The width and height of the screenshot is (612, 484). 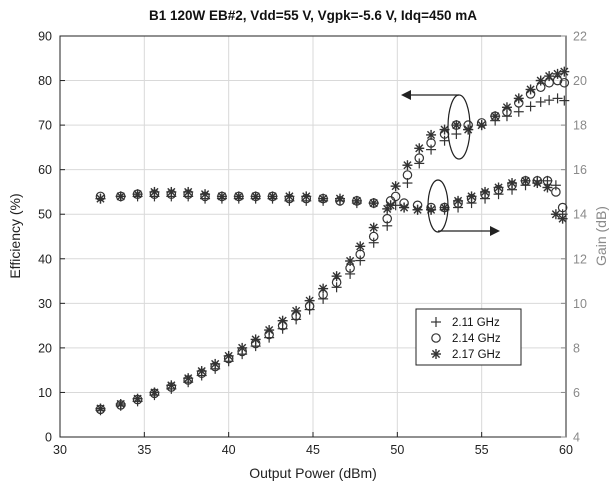 I want to click on y-left-tick-label: 0, so click(x=48, y=438).